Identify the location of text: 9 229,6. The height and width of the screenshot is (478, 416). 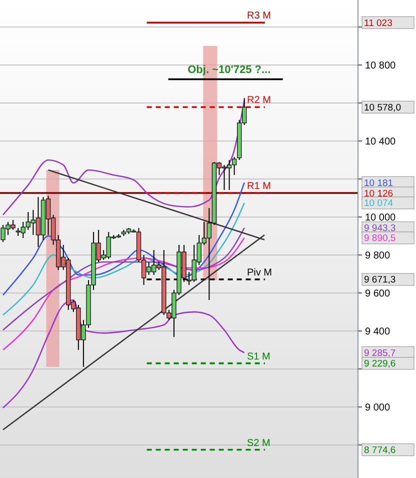
(380, 364).